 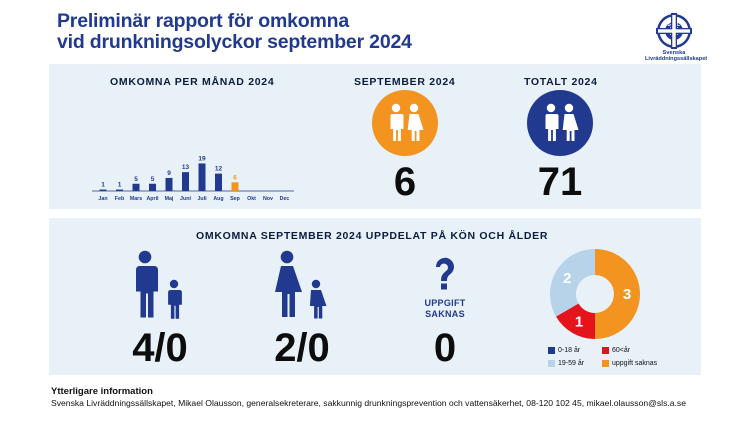 I want to click on age-donut-chart: 3 1 2, so click(x=595, y=294).